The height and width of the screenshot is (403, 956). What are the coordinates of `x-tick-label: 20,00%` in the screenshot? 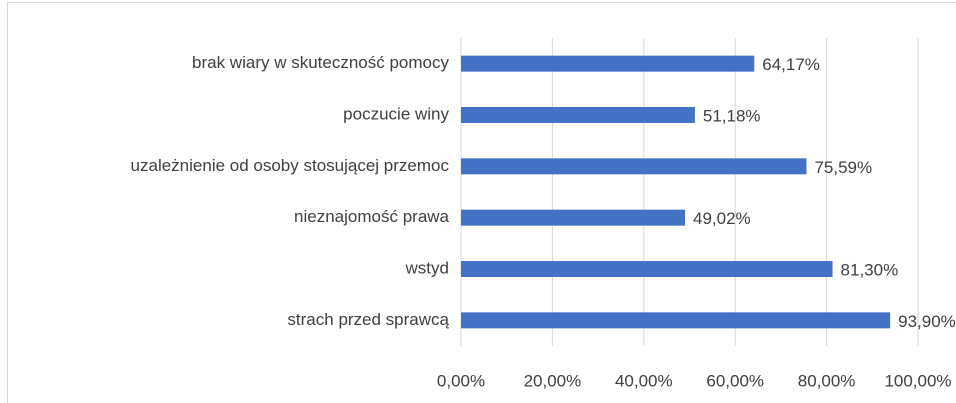 It's located at (553, 380).